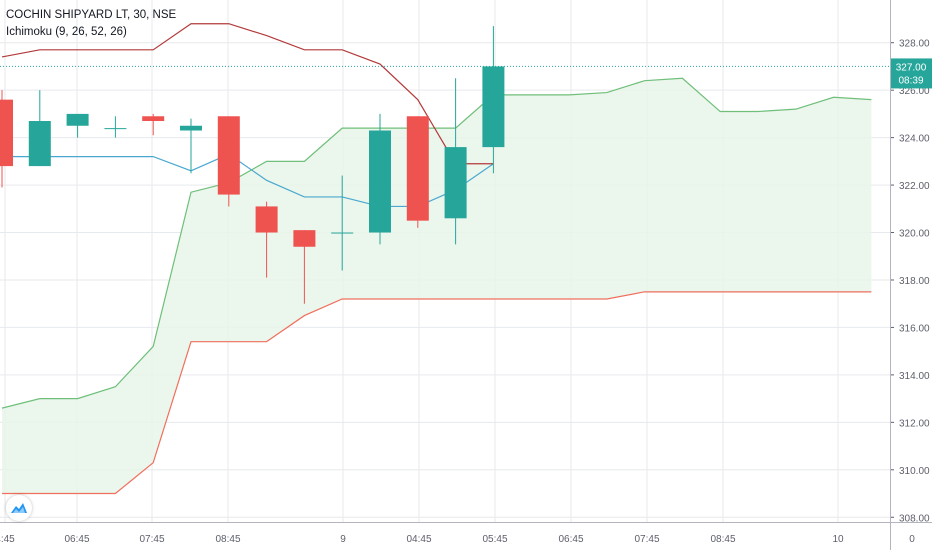 Image resolution: width=932 pixels, height=550 pixels. Describe the element at coordinates (914, 423) in the screenshot. I see `y-tick-label: 312.00` at that location.